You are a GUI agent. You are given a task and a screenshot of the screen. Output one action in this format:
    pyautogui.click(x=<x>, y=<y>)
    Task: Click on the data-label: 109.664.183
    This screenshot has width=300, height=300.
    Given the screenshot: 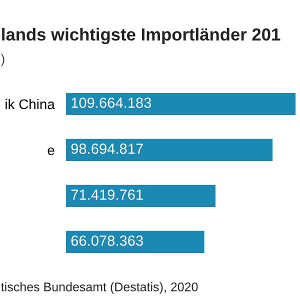 What is the action you would take?
    pyautogui.click(x=112, y=103)
    